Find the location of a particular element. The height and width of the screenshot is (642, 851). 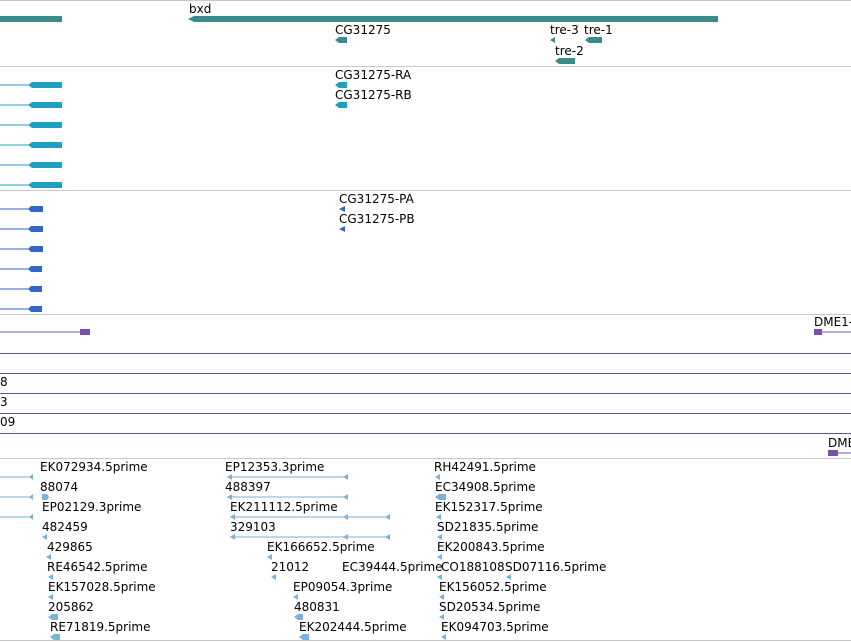

gene-feature-cg31275 is located at coordinates (341, 40).